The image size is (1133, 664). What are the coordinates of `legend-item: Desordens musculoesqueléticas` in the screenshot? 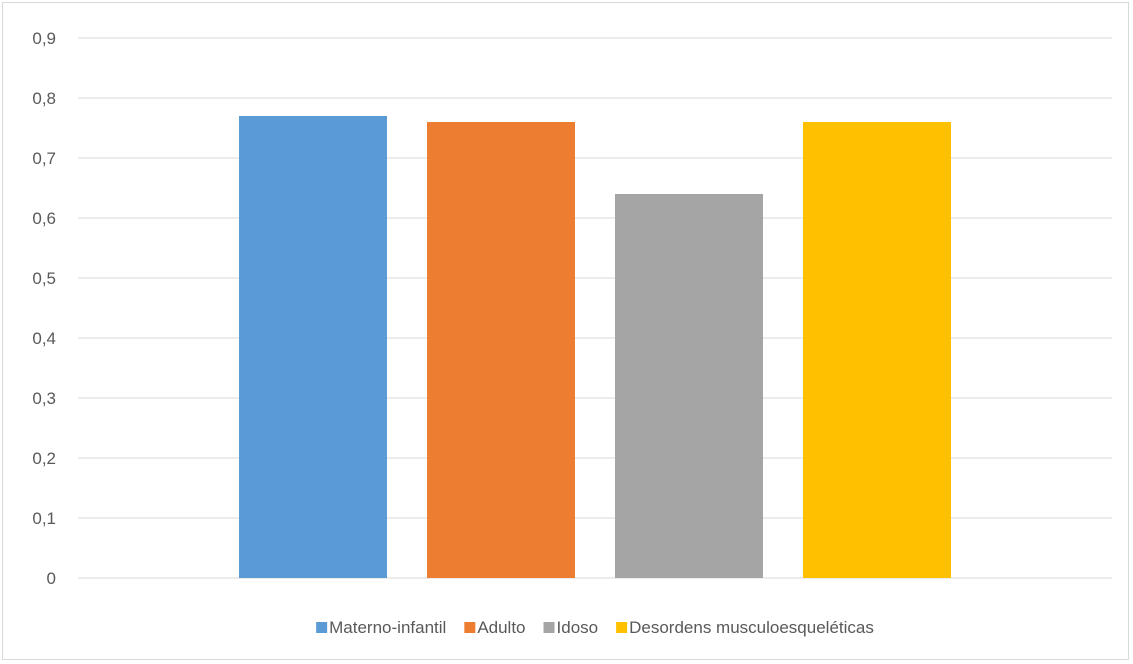 It's located at (745, 627).